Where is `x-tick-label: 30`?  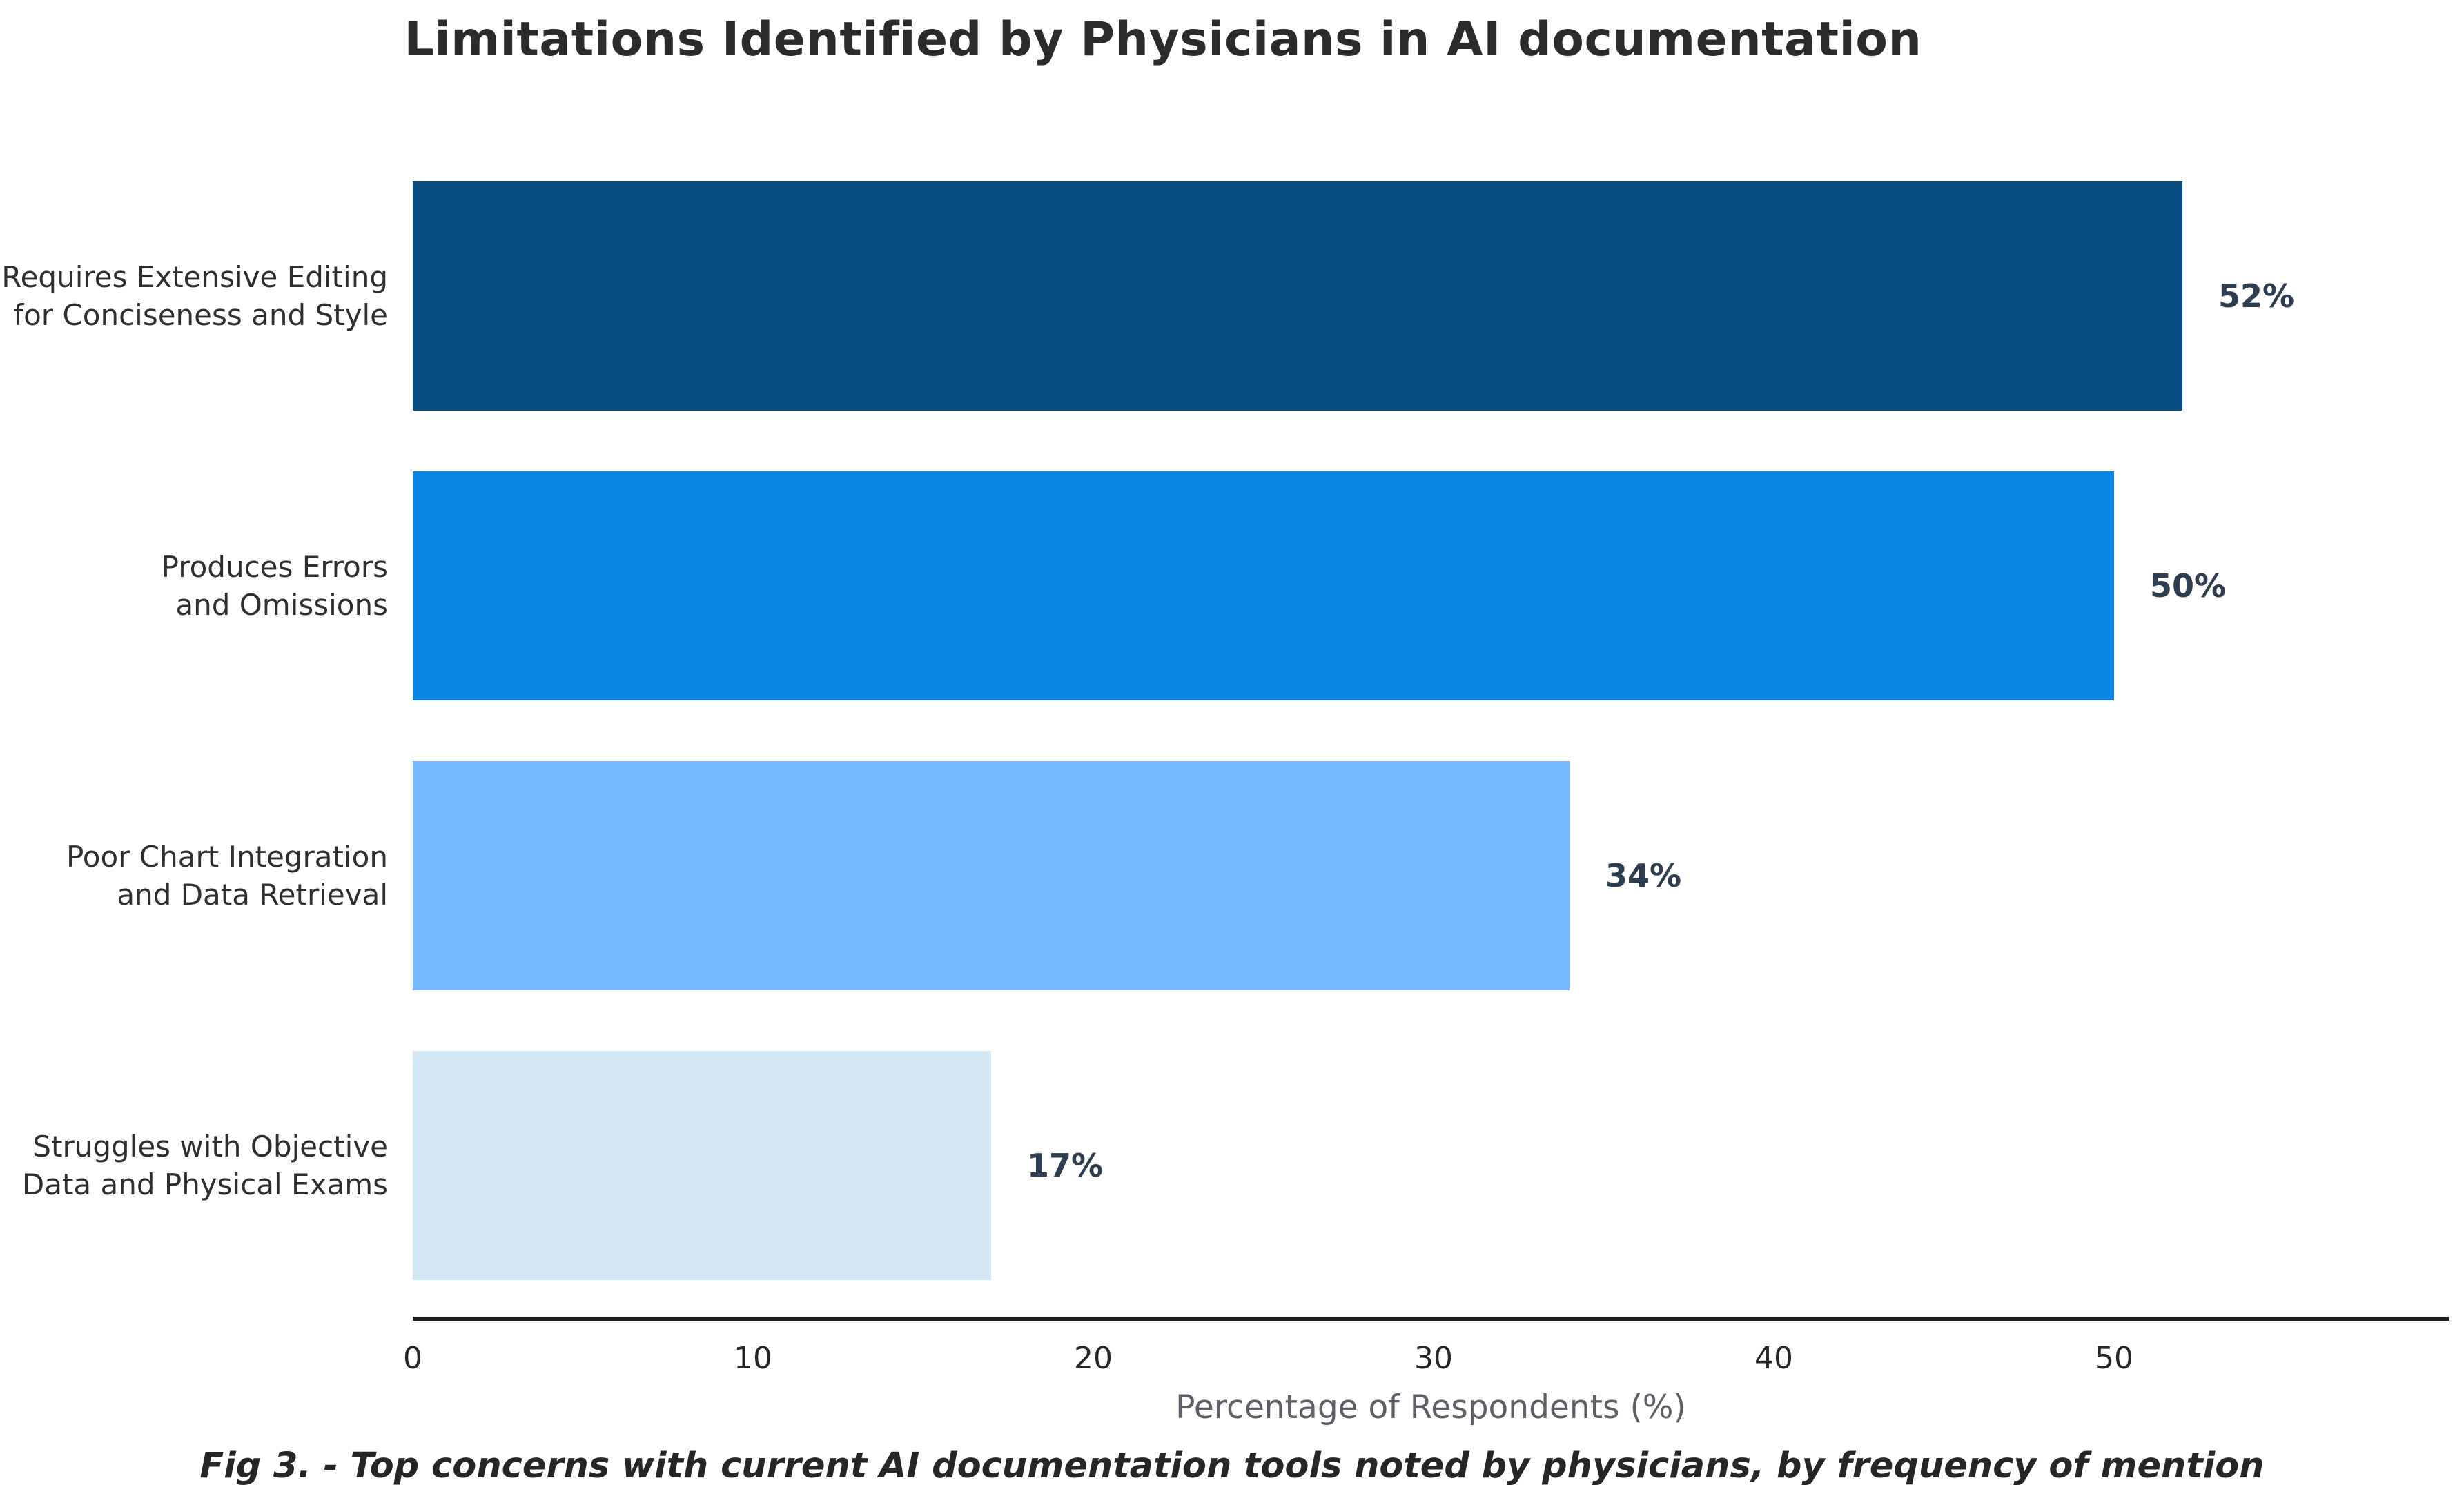
x-tick-label: 30 is located at coordinates (1434, 1358).